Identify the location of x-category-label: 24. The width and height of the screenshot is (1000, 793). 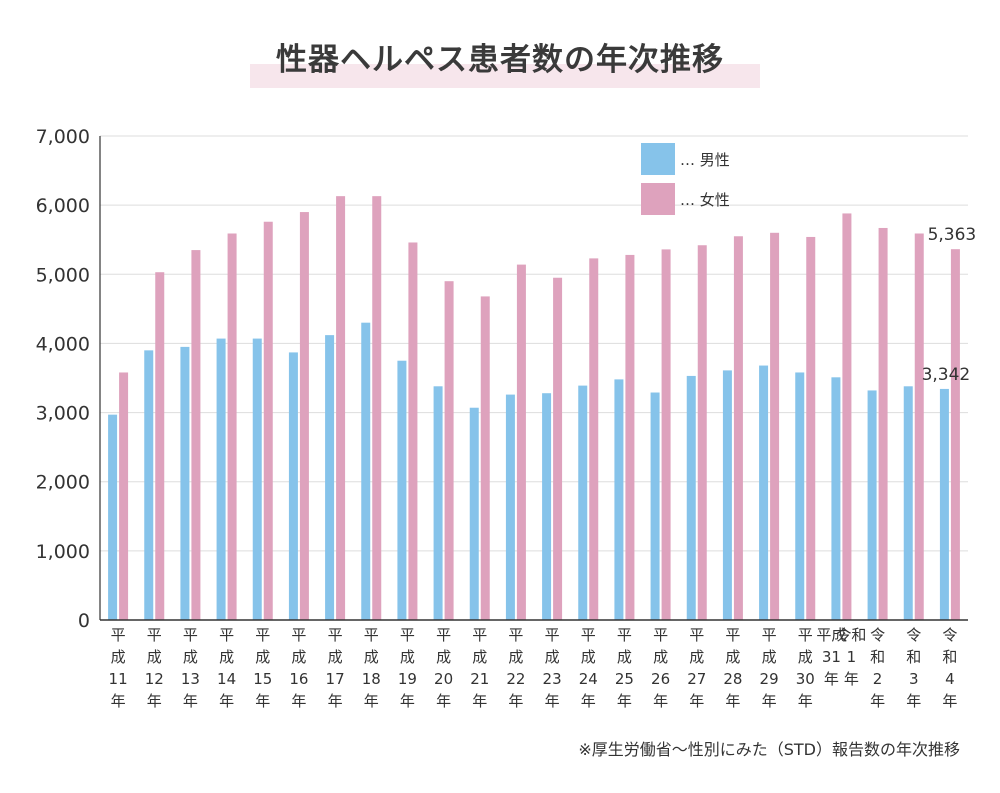
(588, 679).